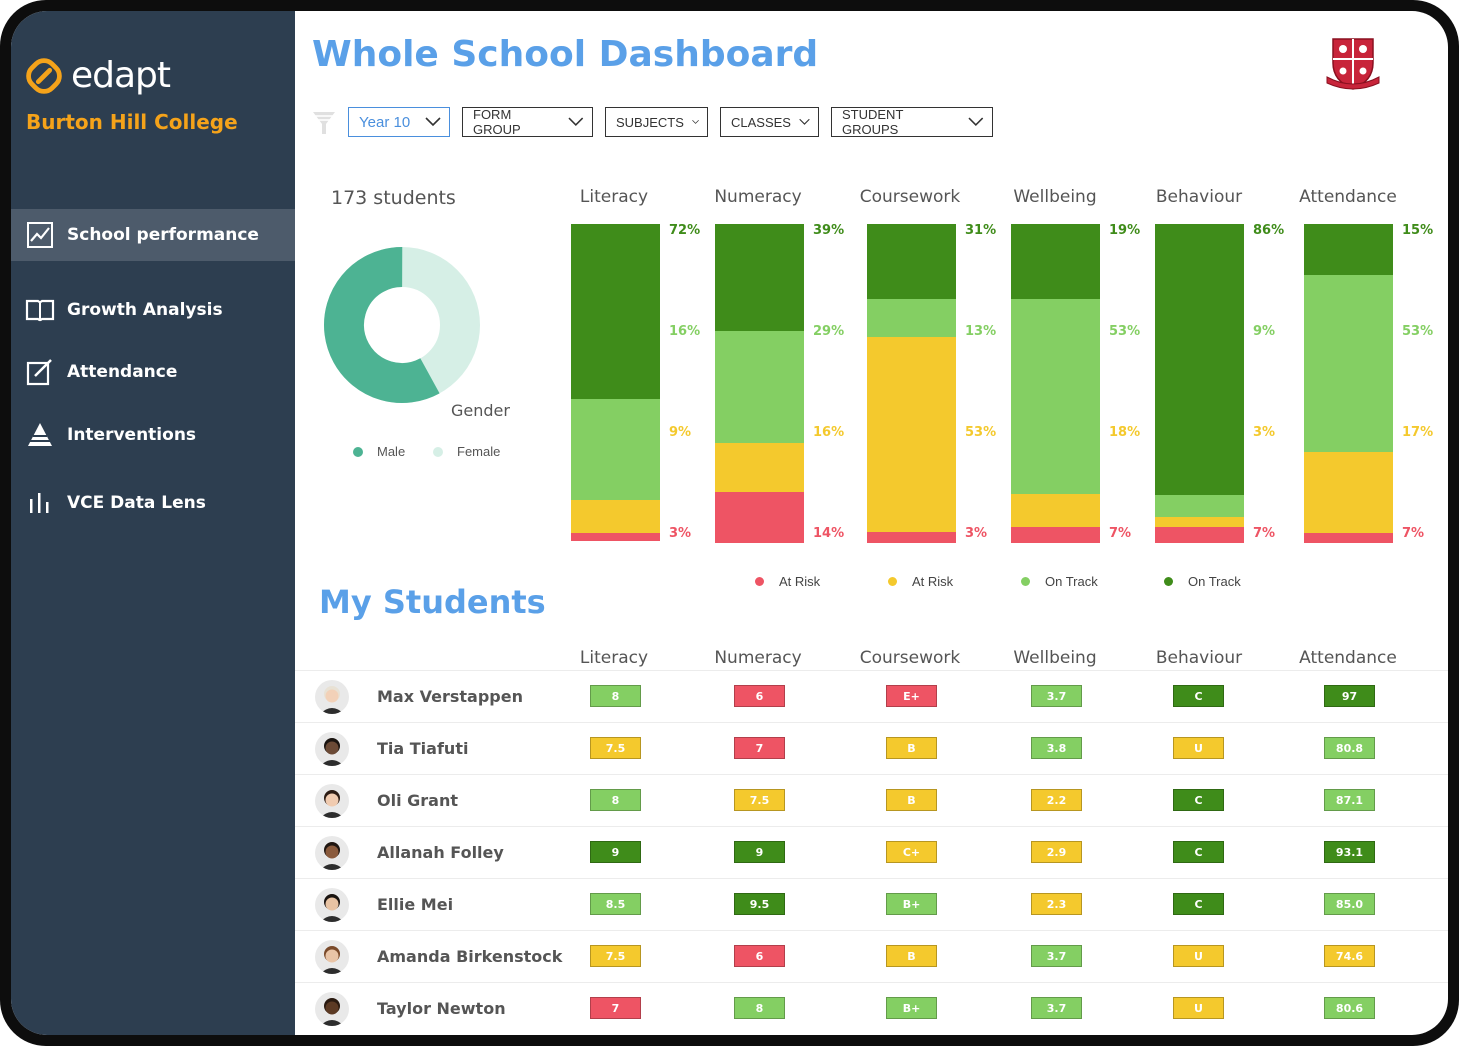 The image size is (1459, 1046). I want to click on table-row: Tia Tiafuti 7.5 7 B 3.8 U 80.8, so click(871, 748).